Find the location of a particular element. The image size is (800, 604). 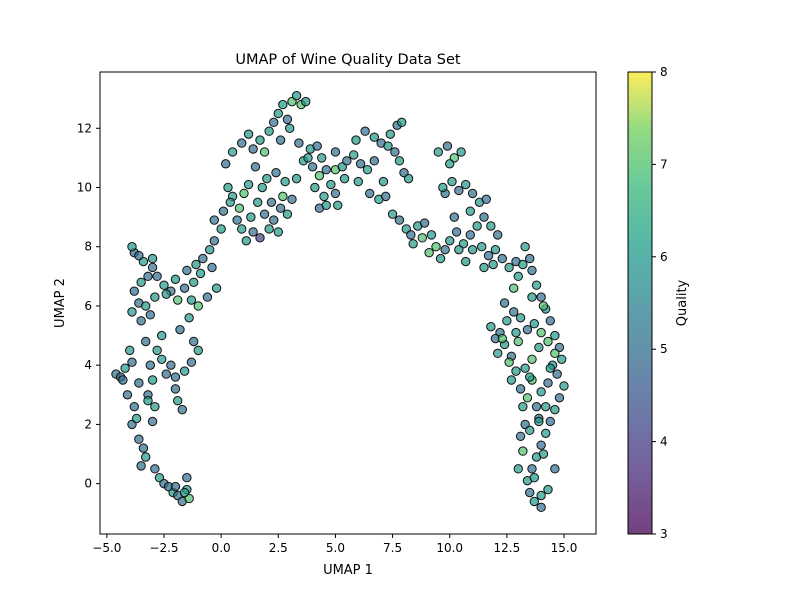

x-tick-label: 12.5 is located at coordinates (506, 548).